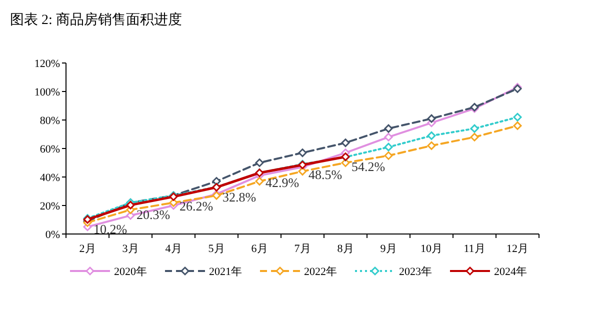 The image size is (590, 329). What do you see at coordinates (130, 249) in the screenshot?
I see `x-tick-label: 3月` at bounding box center [130, 249].